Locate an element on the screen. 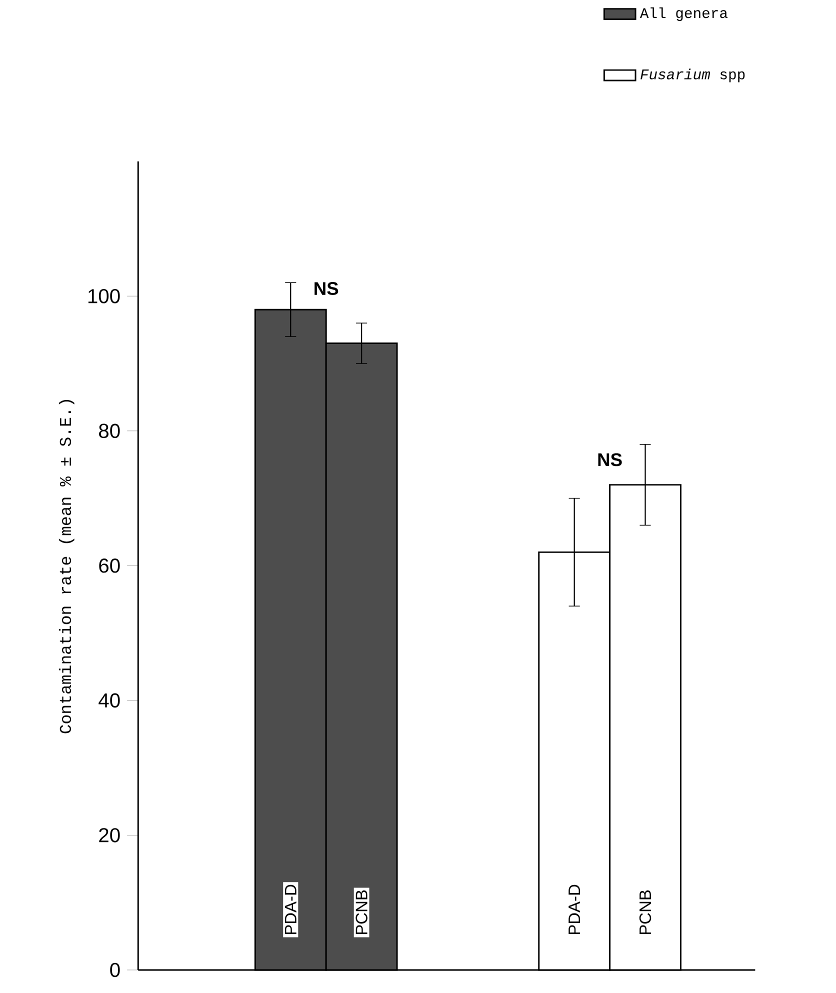 The width and height of the screenshot is (836, 993). y-tick-label: 100 is located at coordinates (104, 296).